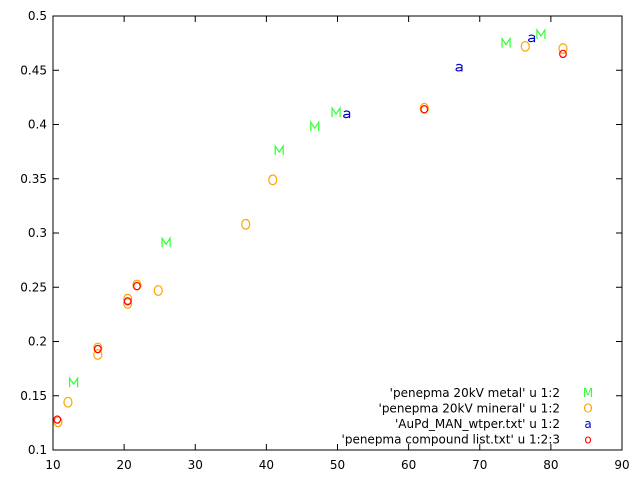  I want to click on y-tick-label: 0.35, so click(33, 179).